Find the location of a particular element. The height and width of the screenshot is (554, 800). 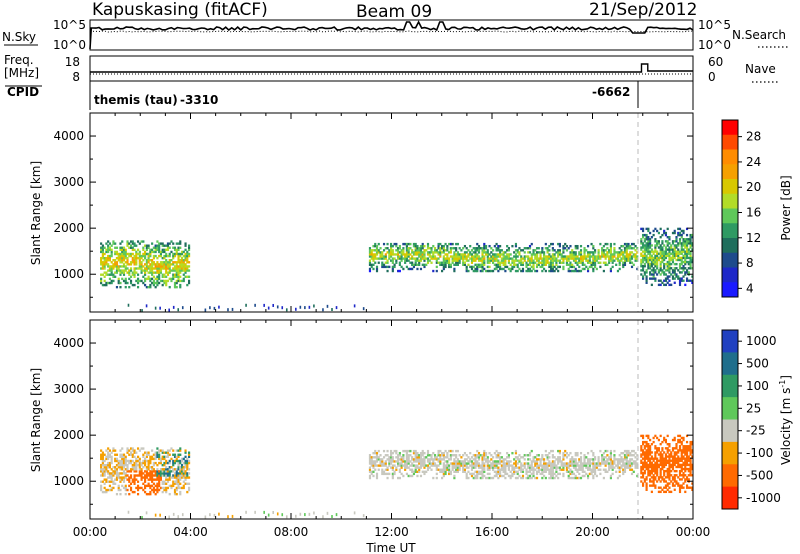

nsky-series-line is located at coordinates (391, 35).